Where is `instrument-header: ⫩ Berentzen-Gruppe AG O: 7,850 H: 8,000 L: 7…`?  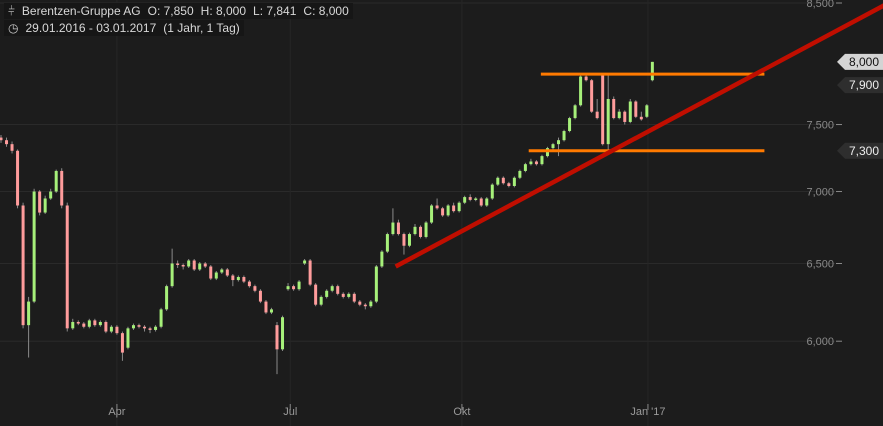 instrument-header: ⫩ Berentzen-Gruppe AG O: 7,850 H: 8,000 L: 7… is located at coordinates (178, 11).